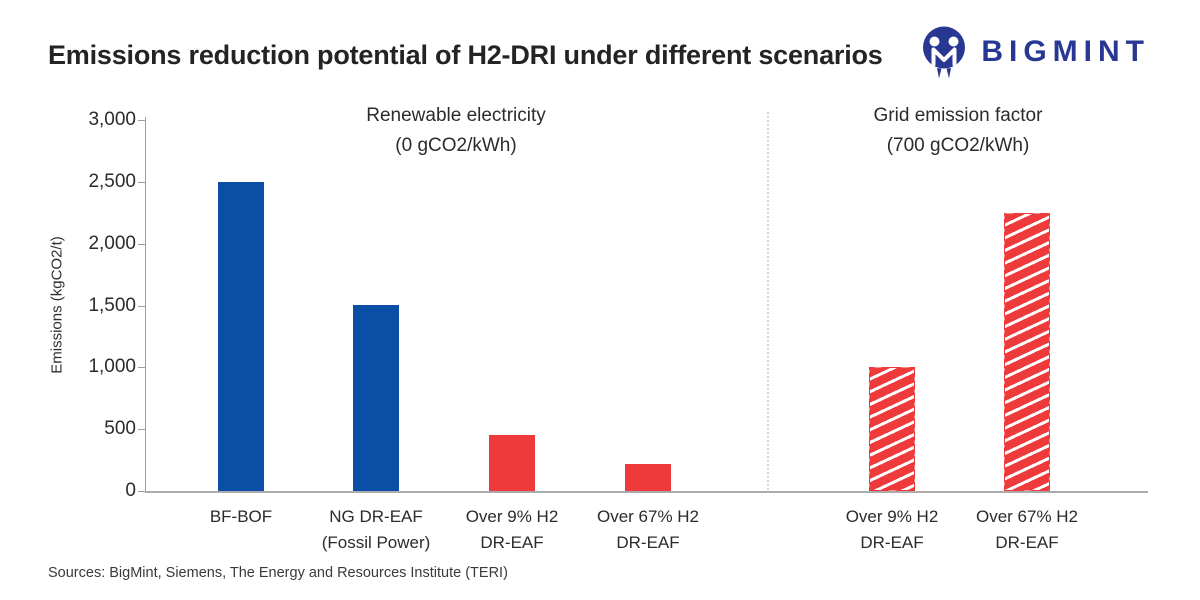 Image resolution: width=1200 pixels, height=600 pixels. What do you see at coordinates (958, 131) in the screenshot?
I see `section-header-grid: Grid emission factor (700 gCO2/kWh)` at bounding box center [958, 131].